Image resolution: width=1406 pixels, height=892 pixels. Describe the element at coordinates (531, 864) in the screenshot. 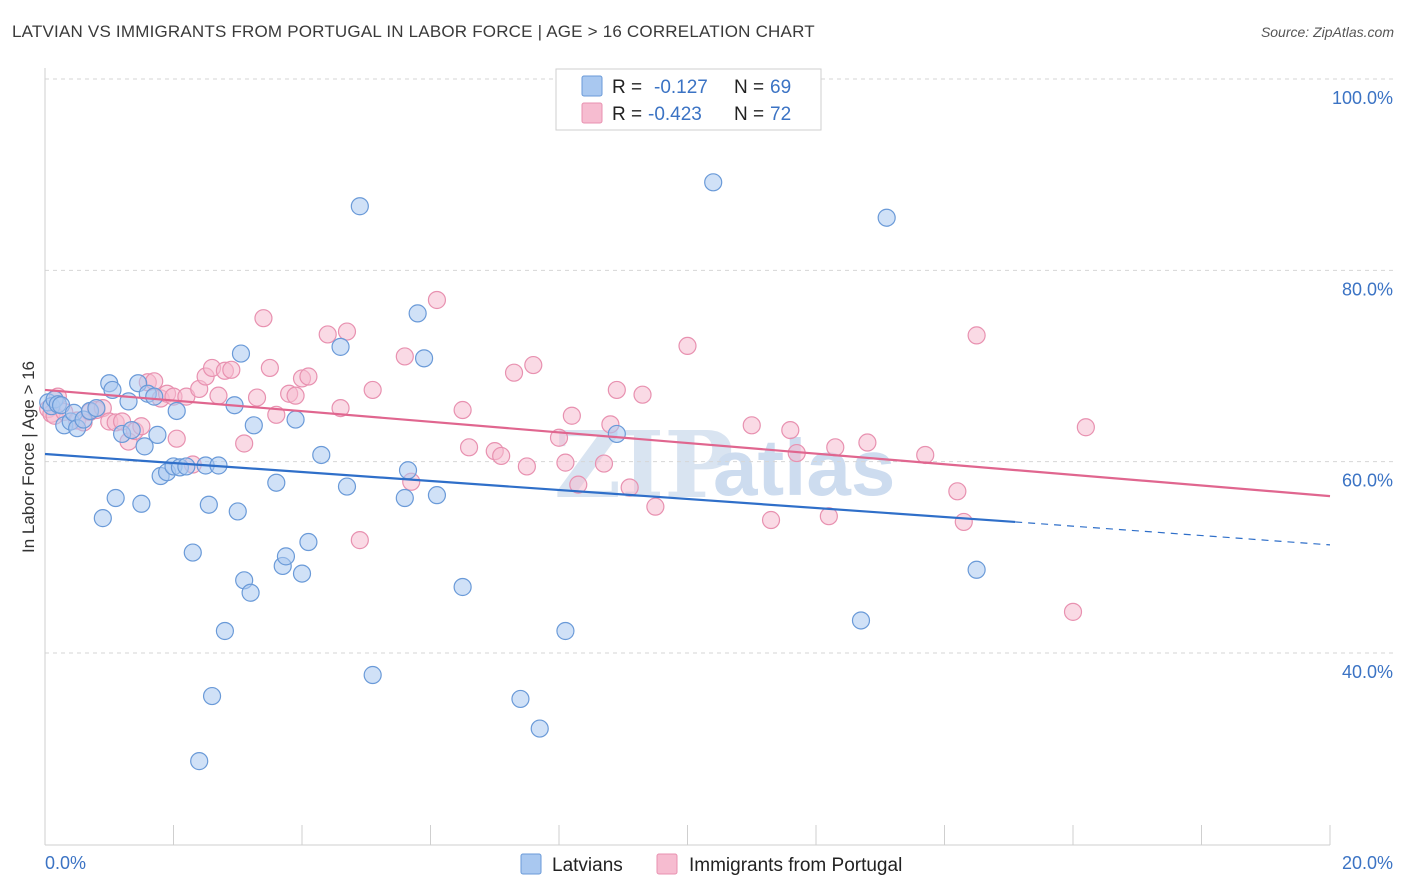

I see `bottom-legend-swatch-latvians` at that location.